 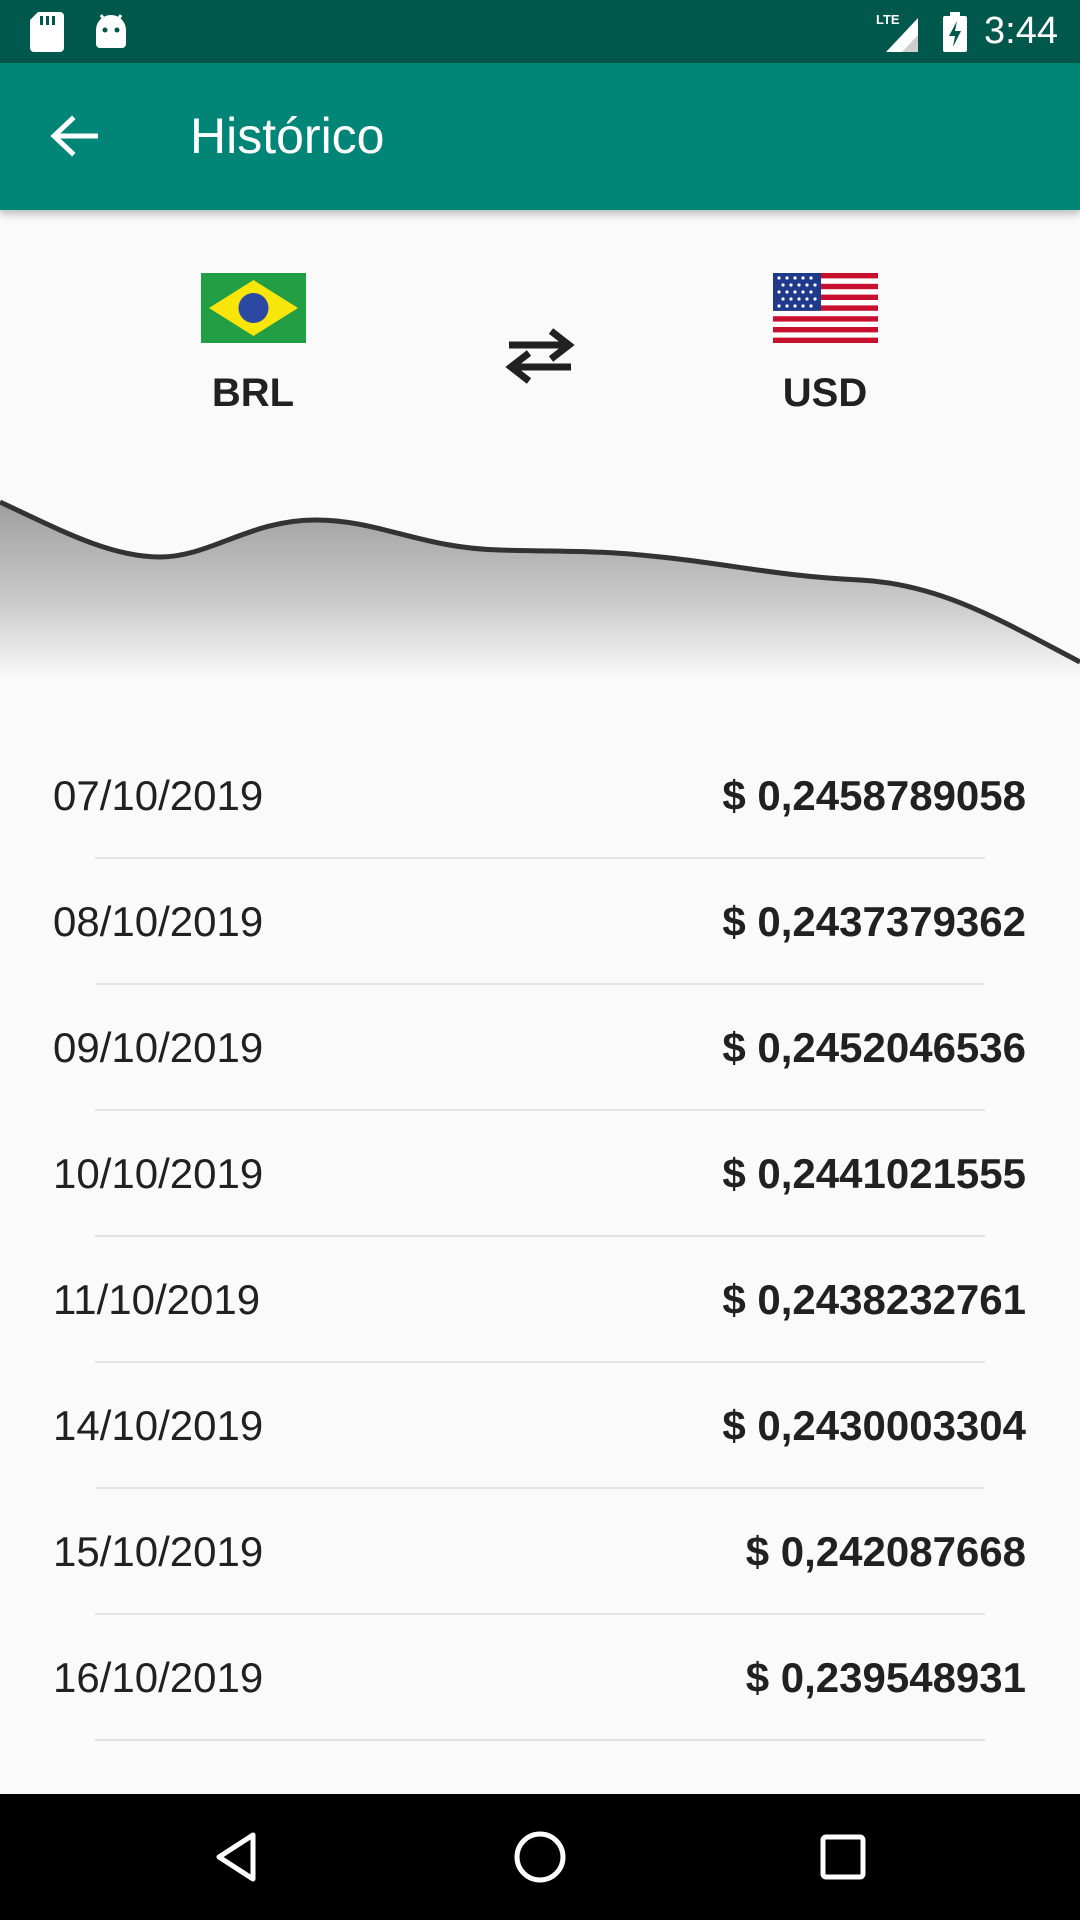 What do you see at coordinates (874, 921) in the screenshot?
I see `history-value: $ 0,2437379362` at bounding box center [874, 921].